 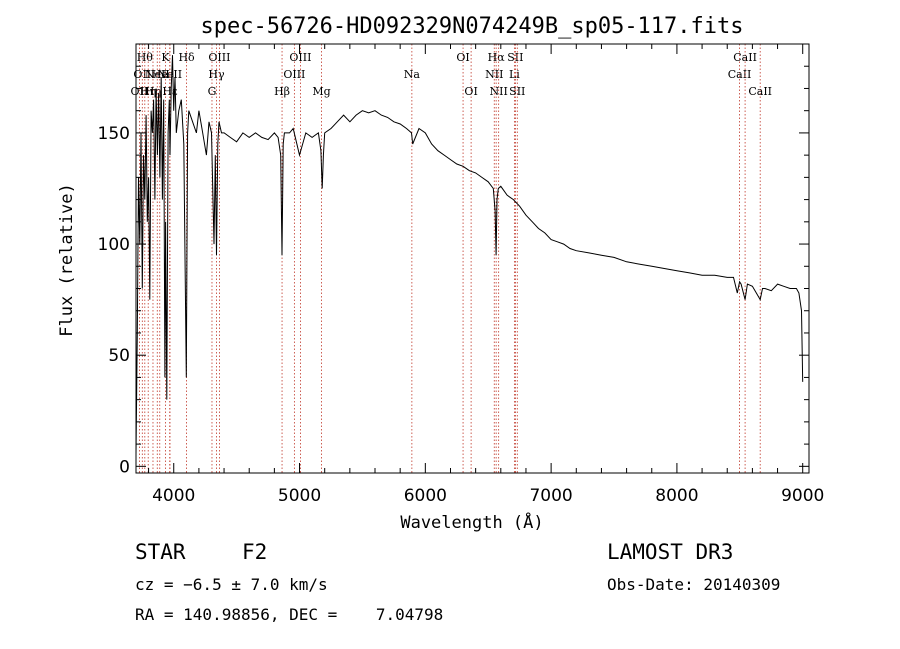 What do you see at coordinates (321, 91) in the screenshot?
I see `marker-label-17: Mg` at bounding box center [321, 91].